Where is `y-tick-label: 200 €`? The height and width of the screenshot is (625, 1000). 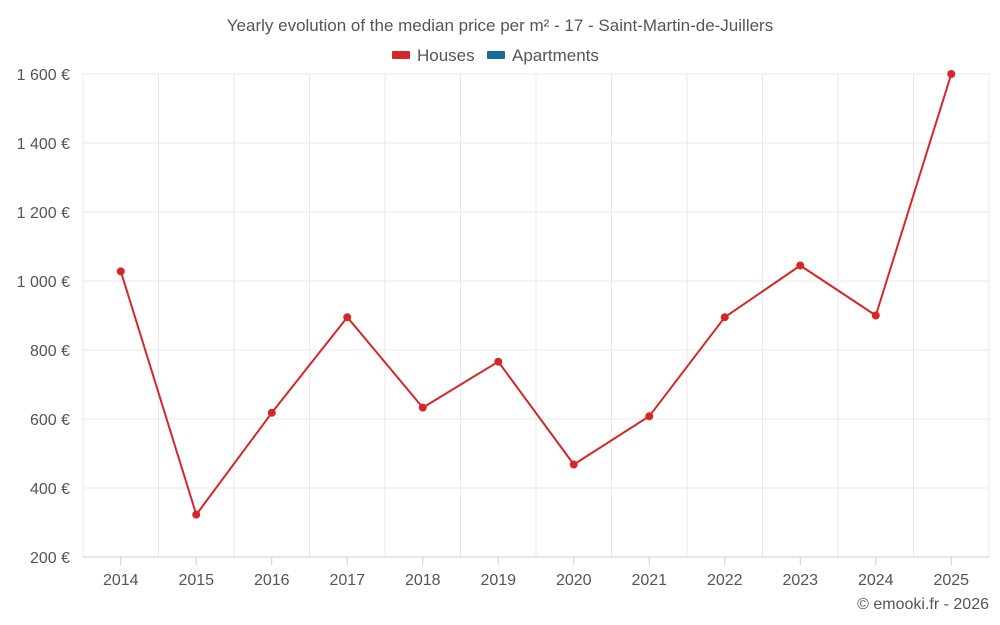
y-tick-label: 200 € is located at coordinates (50, 558).